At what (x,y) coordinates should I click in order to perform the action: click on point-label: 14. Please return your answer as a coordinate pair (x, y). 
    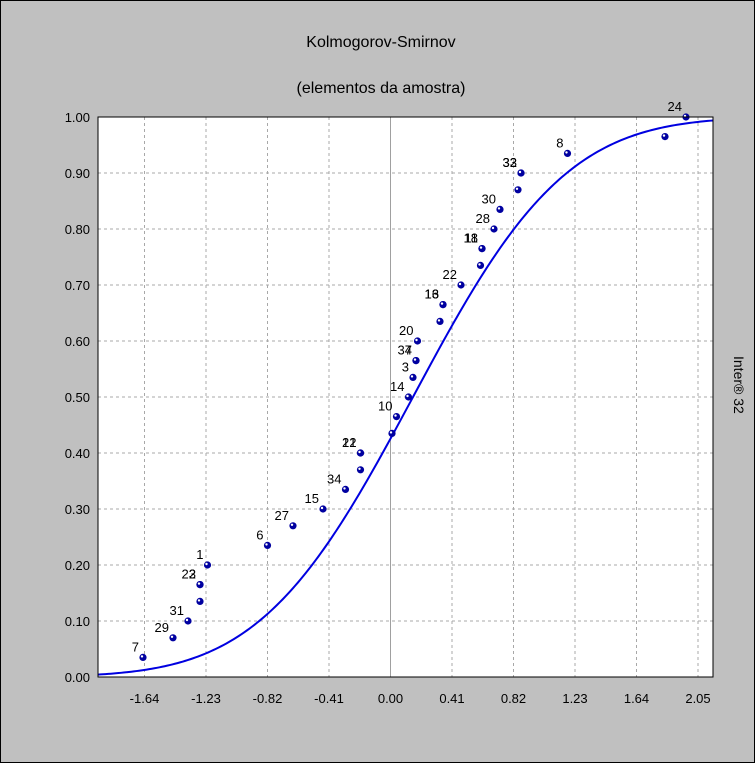
    Looking at the image, I should click on (397, 386).